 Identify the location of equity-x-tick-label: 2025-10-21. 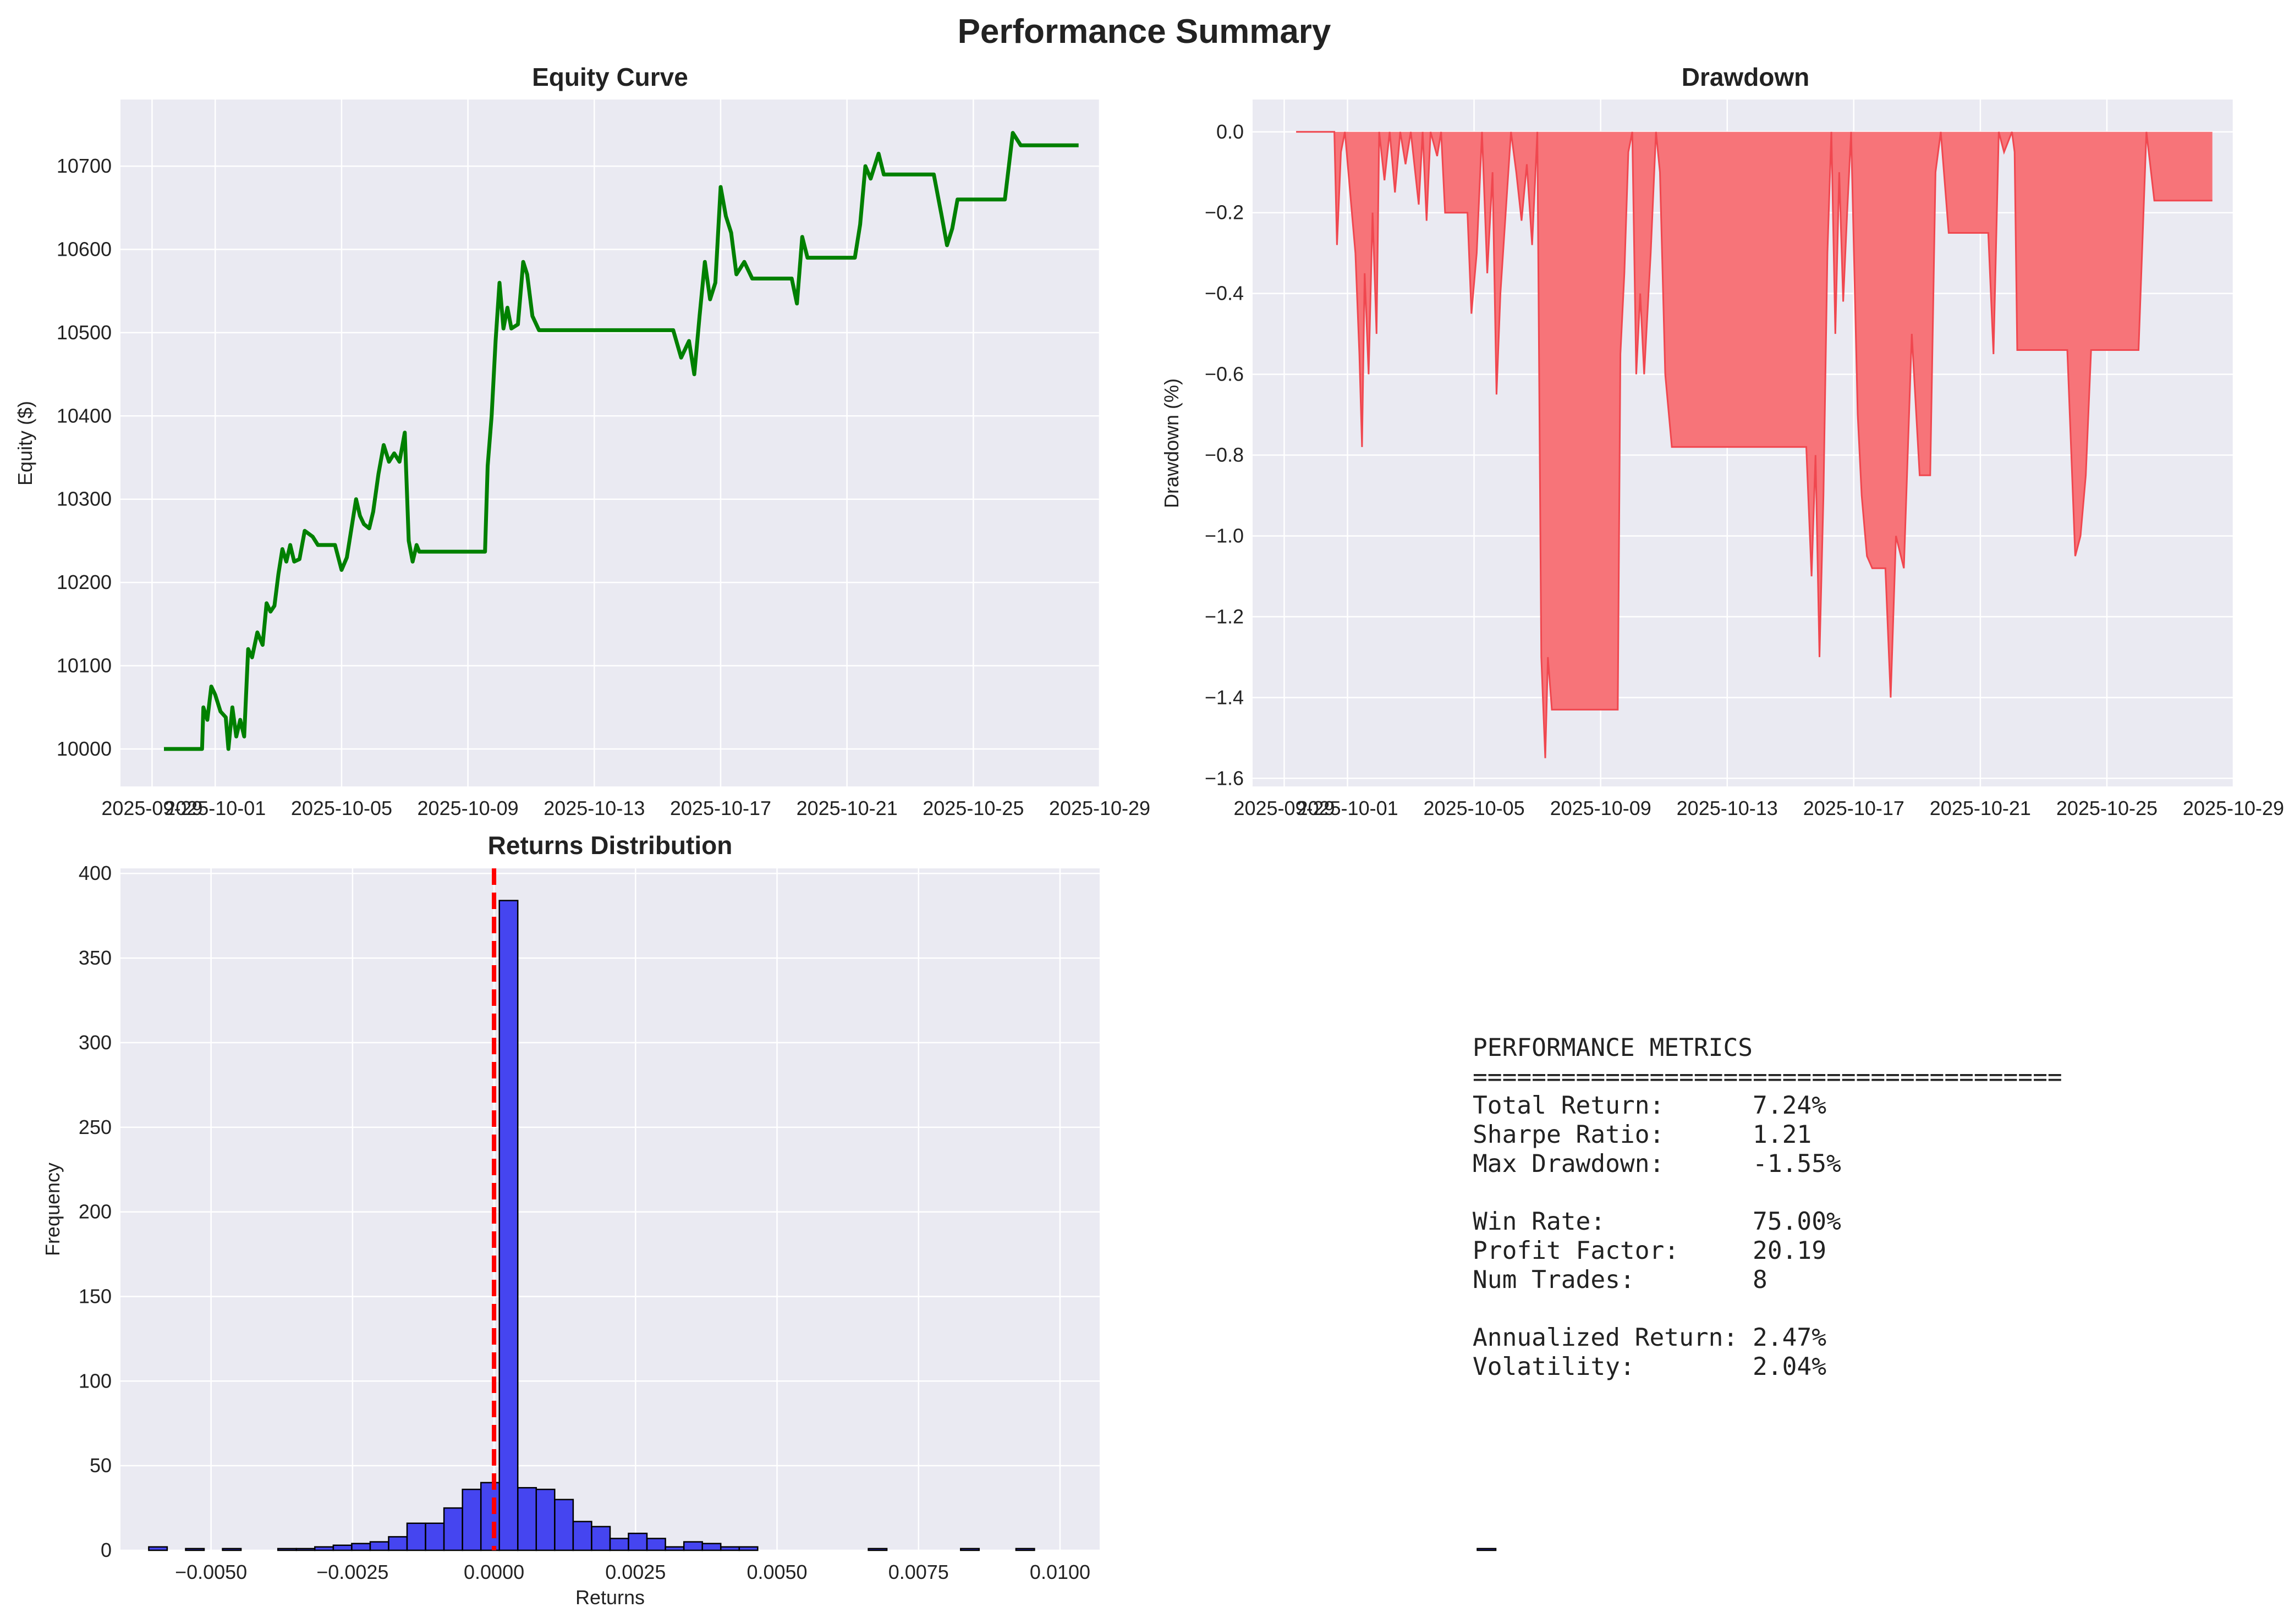
(848, 808).